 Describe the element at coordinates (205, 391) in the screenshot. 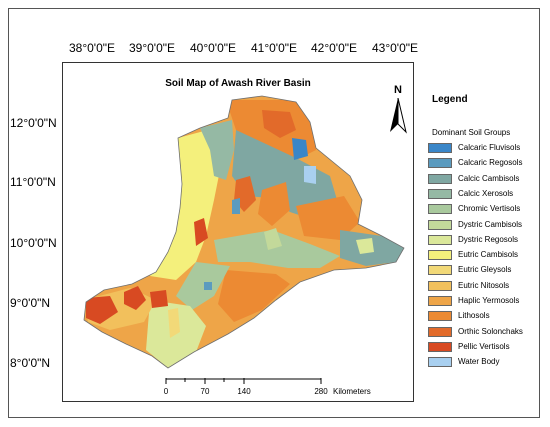

I see `scale-label: 70` at that location.